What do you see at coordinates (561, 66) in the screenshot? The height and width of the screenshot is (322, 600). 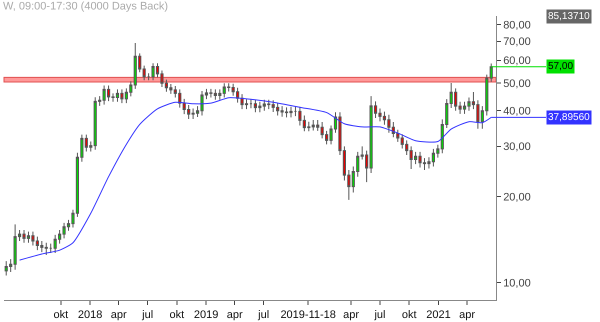 I see `annotation: 57,00` at bounding box center [561, 66].